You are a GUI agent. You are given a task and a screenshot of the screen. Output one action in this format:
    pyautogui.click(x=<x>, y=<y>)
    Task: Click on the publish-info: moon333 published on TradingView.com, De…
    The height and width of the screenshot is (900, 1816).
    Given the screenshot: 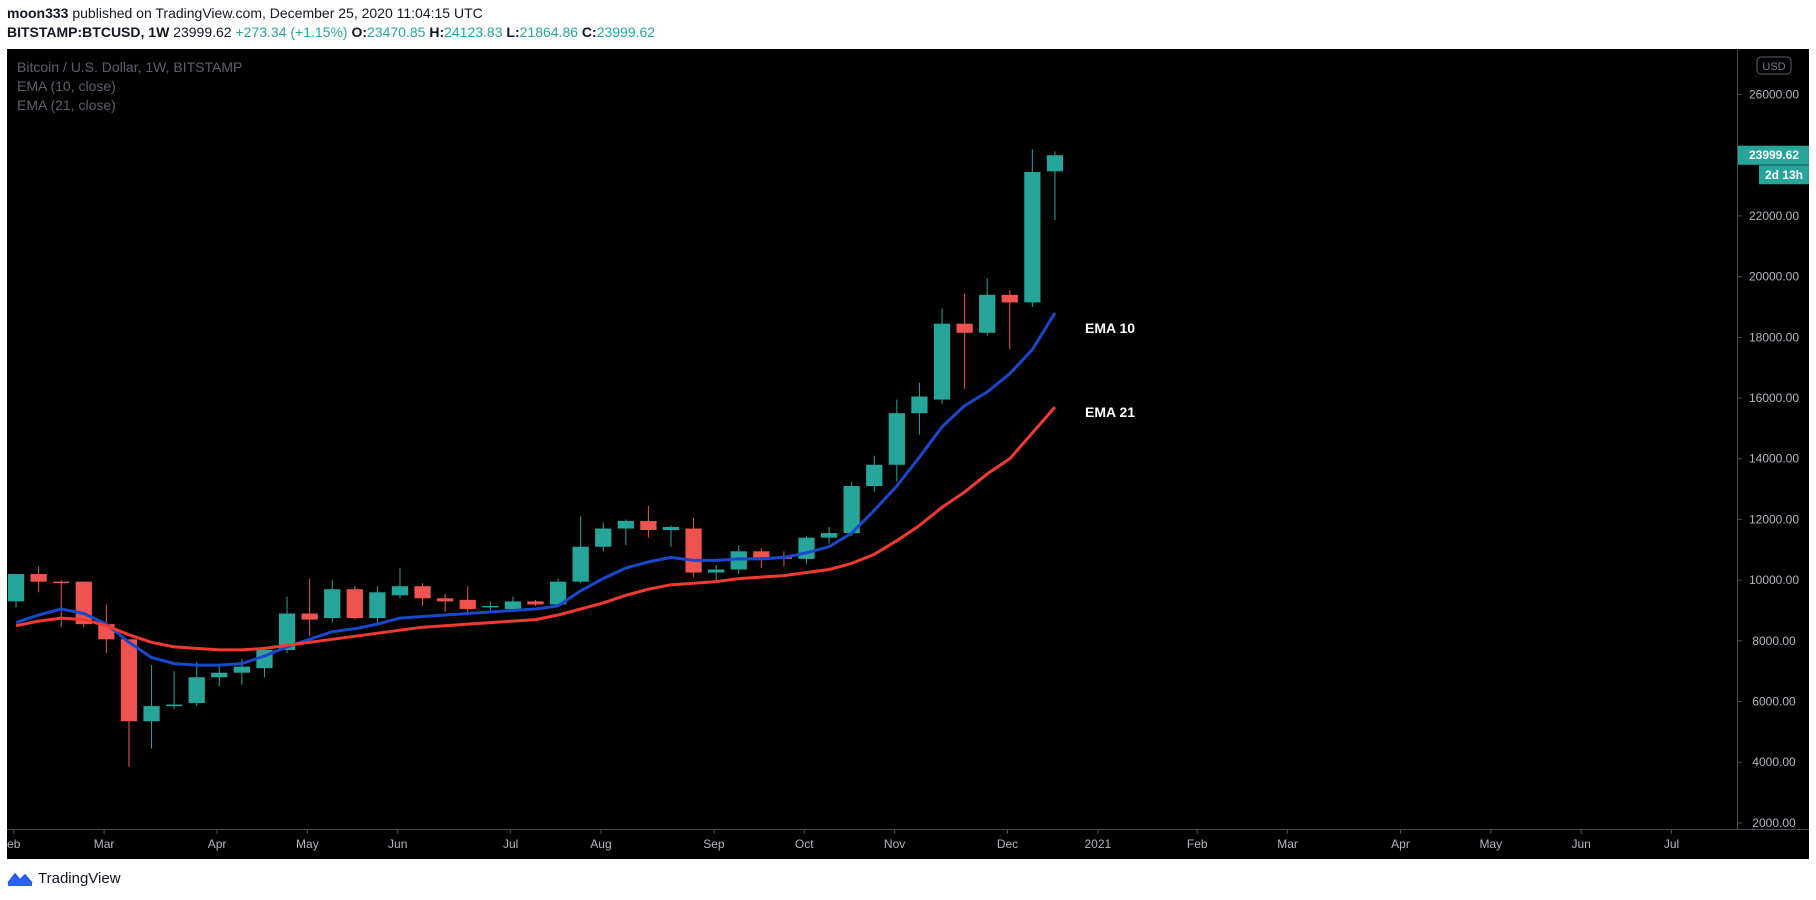 What is the action you would take?
    pyautogui.click(x=245, y=13)
    